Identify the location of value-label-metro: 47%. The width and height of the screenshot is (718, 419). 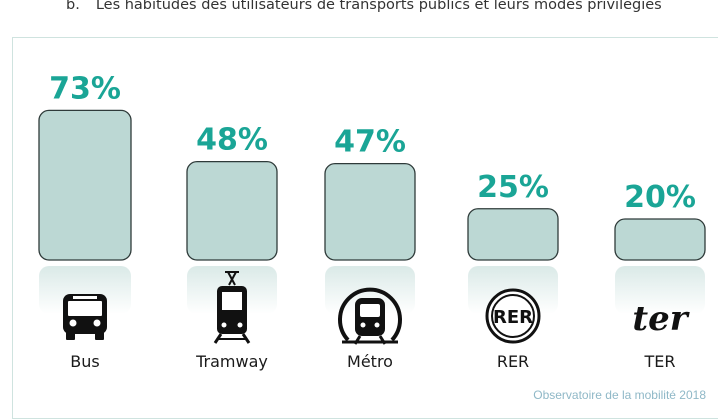
(370, 142).